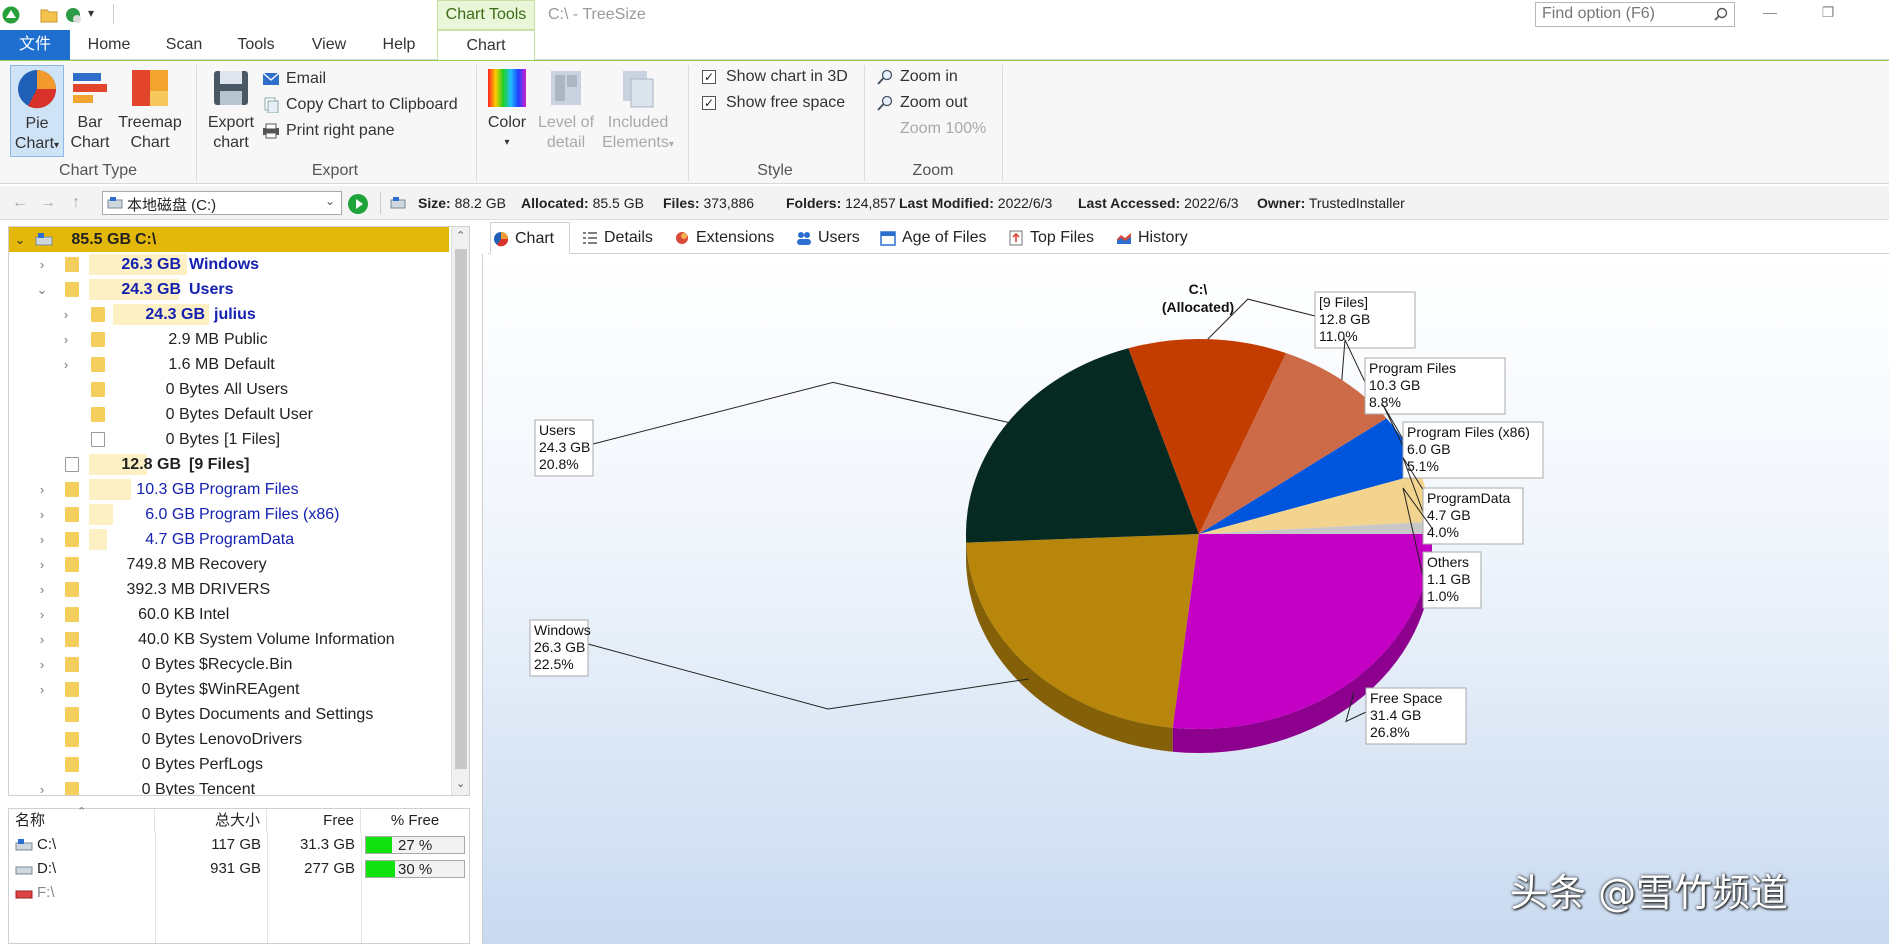  I want to click on tree-row: 12.8 GB [9 Files], so click(229, 464).